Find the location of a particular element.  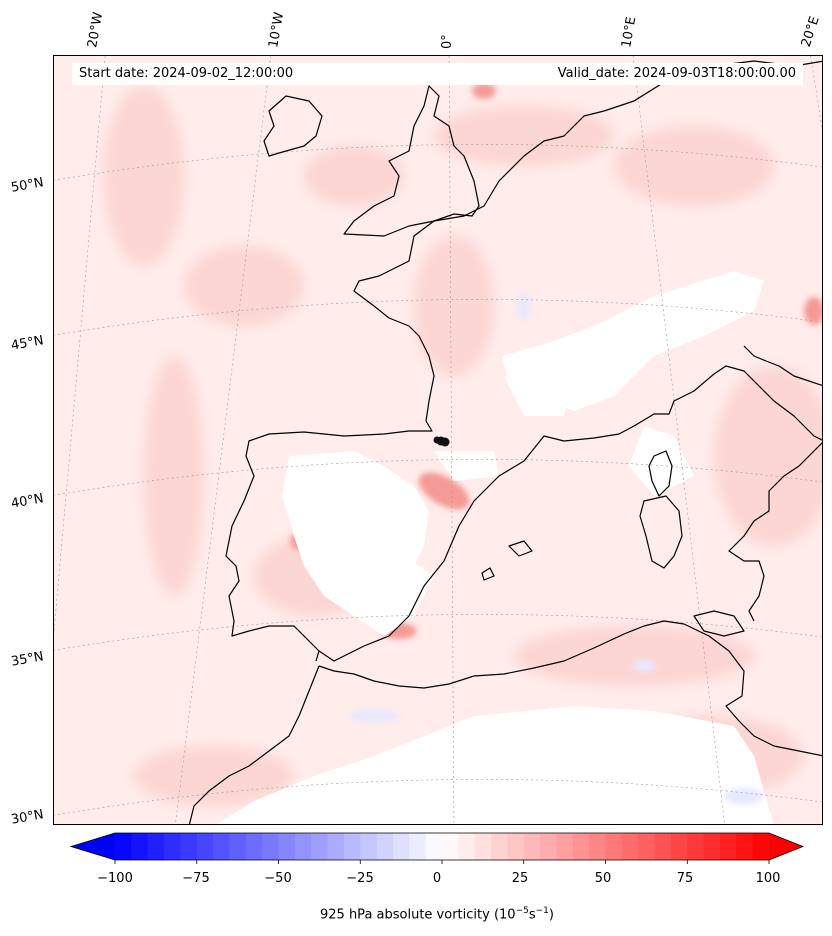

colorbar-tick-label: −100 is located at coordinates (115, 878).